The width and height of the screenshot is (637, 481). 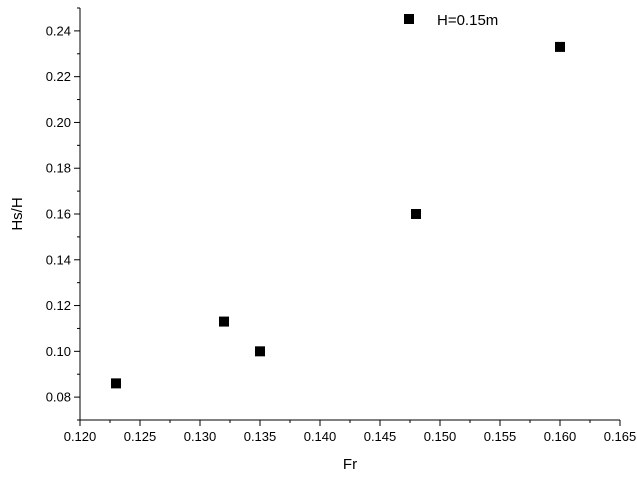 What do you see at coordinates (320, 436) in the screenshot?
I see `x-tick-label: 0.140` at bounding box center [320, 436].